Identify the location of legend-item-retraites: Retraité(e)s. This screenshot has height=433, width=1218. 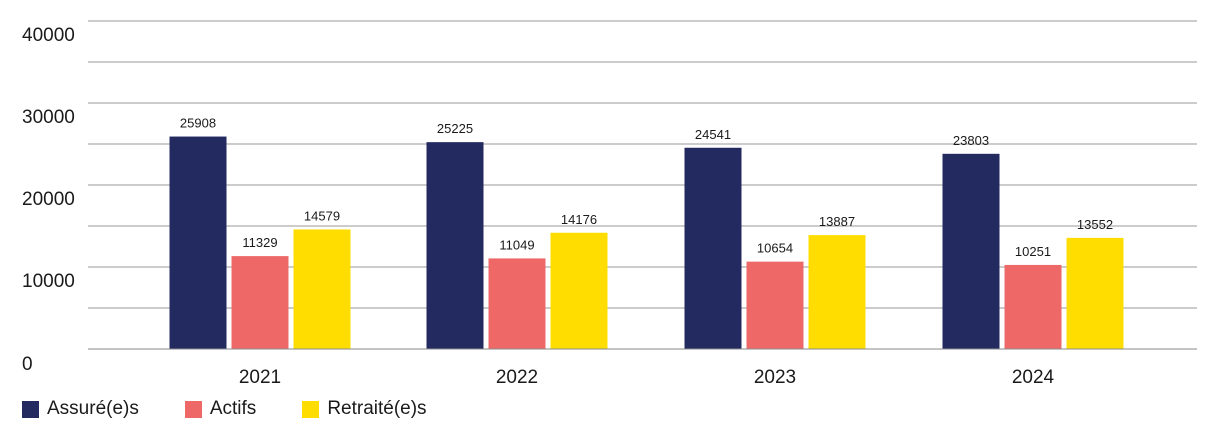
(364, 409).